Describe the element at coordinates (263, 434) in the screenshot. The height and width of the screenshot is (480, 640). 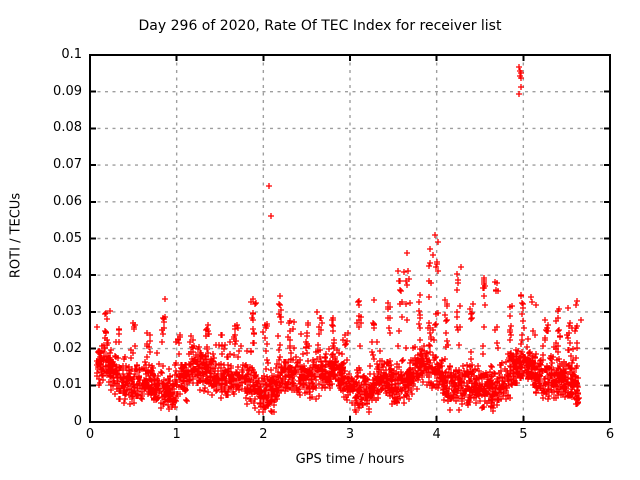
I see `x-tick-label: 2` at that location.